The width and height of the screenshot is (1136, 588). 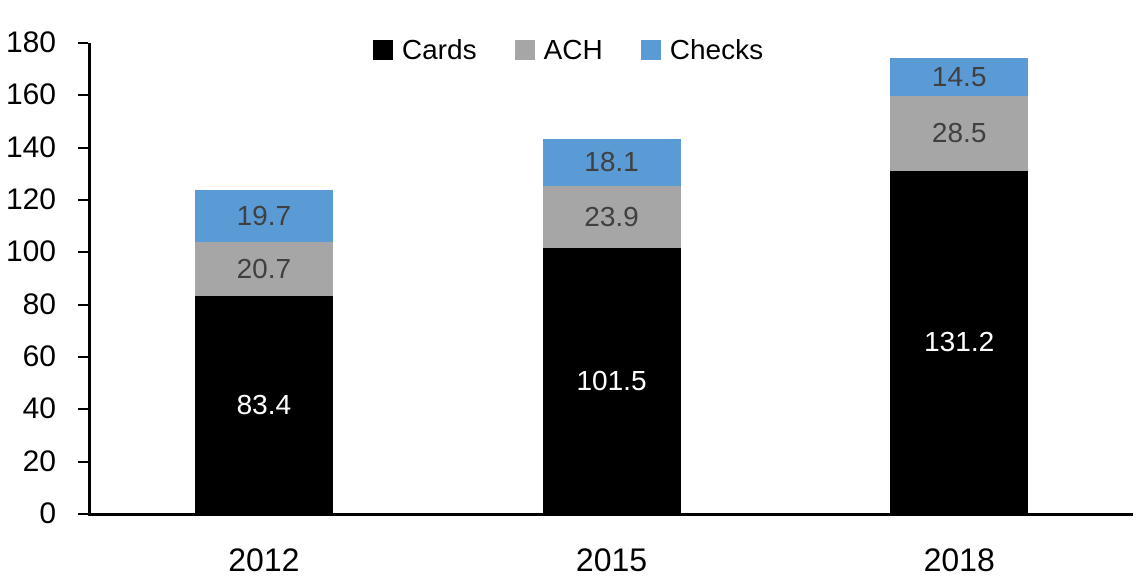 I want to click on y-axis-tick-label: 140, so click(x=30, y=147).